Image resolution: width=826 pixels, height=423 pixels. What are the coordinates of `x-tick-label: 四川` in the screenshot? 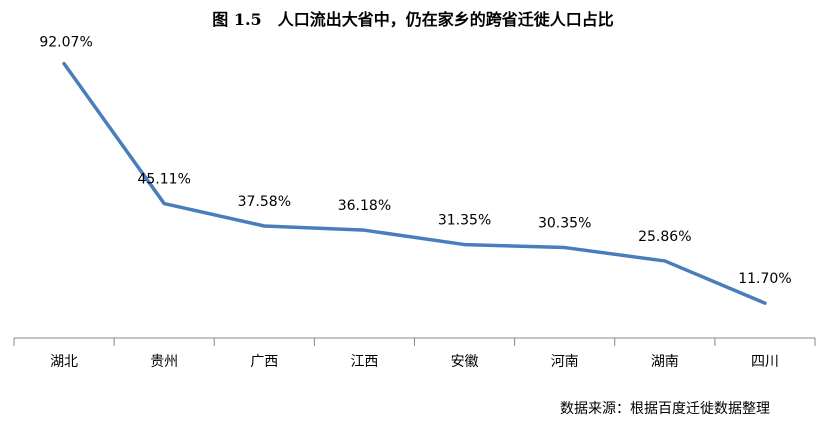 It's located at (765, 362).